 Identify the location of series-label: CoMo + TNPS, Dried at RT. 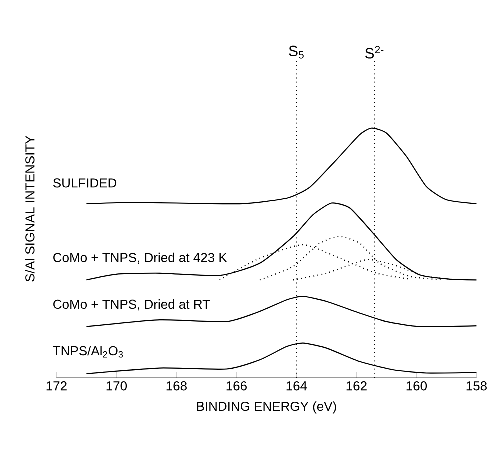
(132, 305).